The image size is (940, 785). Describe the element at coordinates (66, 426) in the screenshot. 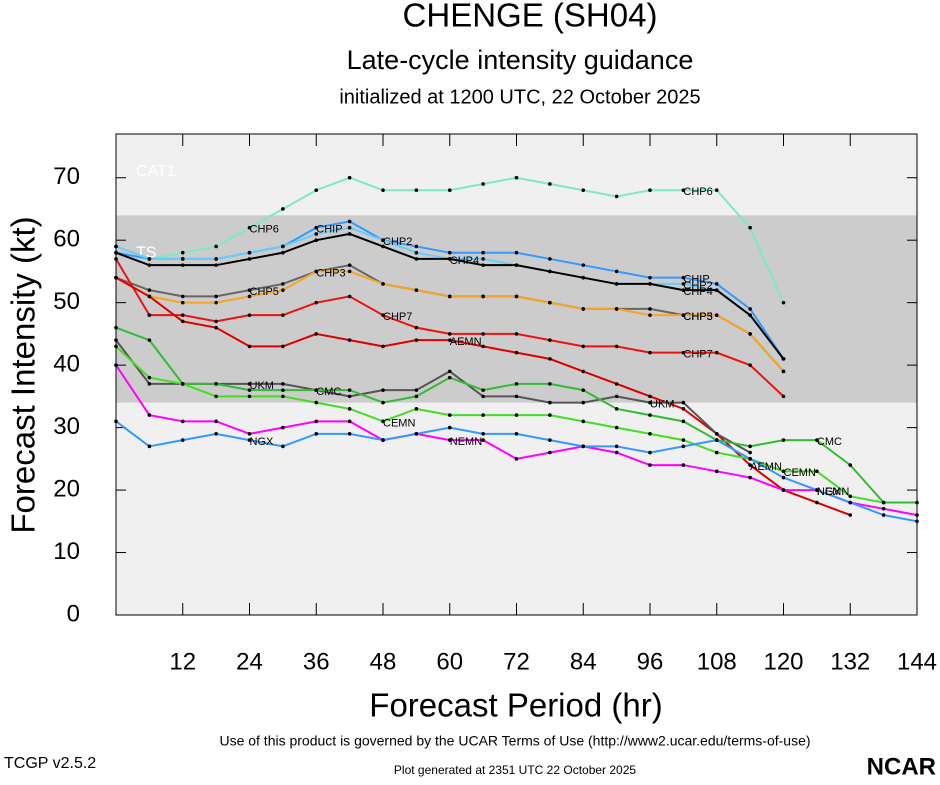

I see `y-tick-label: 30` at that location.